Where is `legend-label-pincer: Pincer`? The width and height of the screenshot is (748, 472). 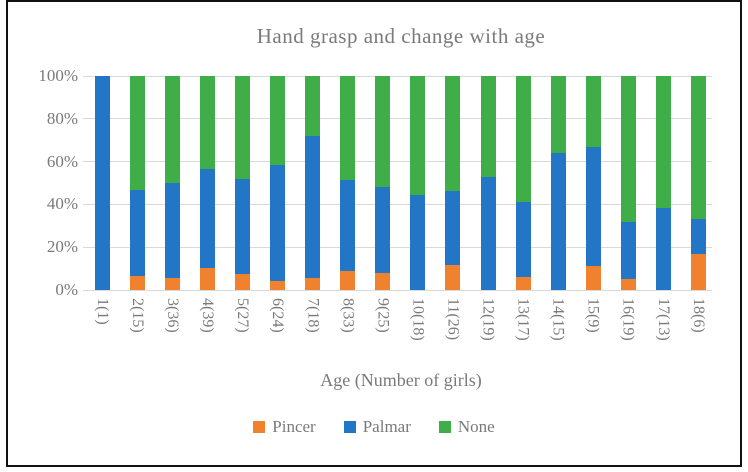
legend-label-pincer: Pincer is located at coordinates (294, 426).